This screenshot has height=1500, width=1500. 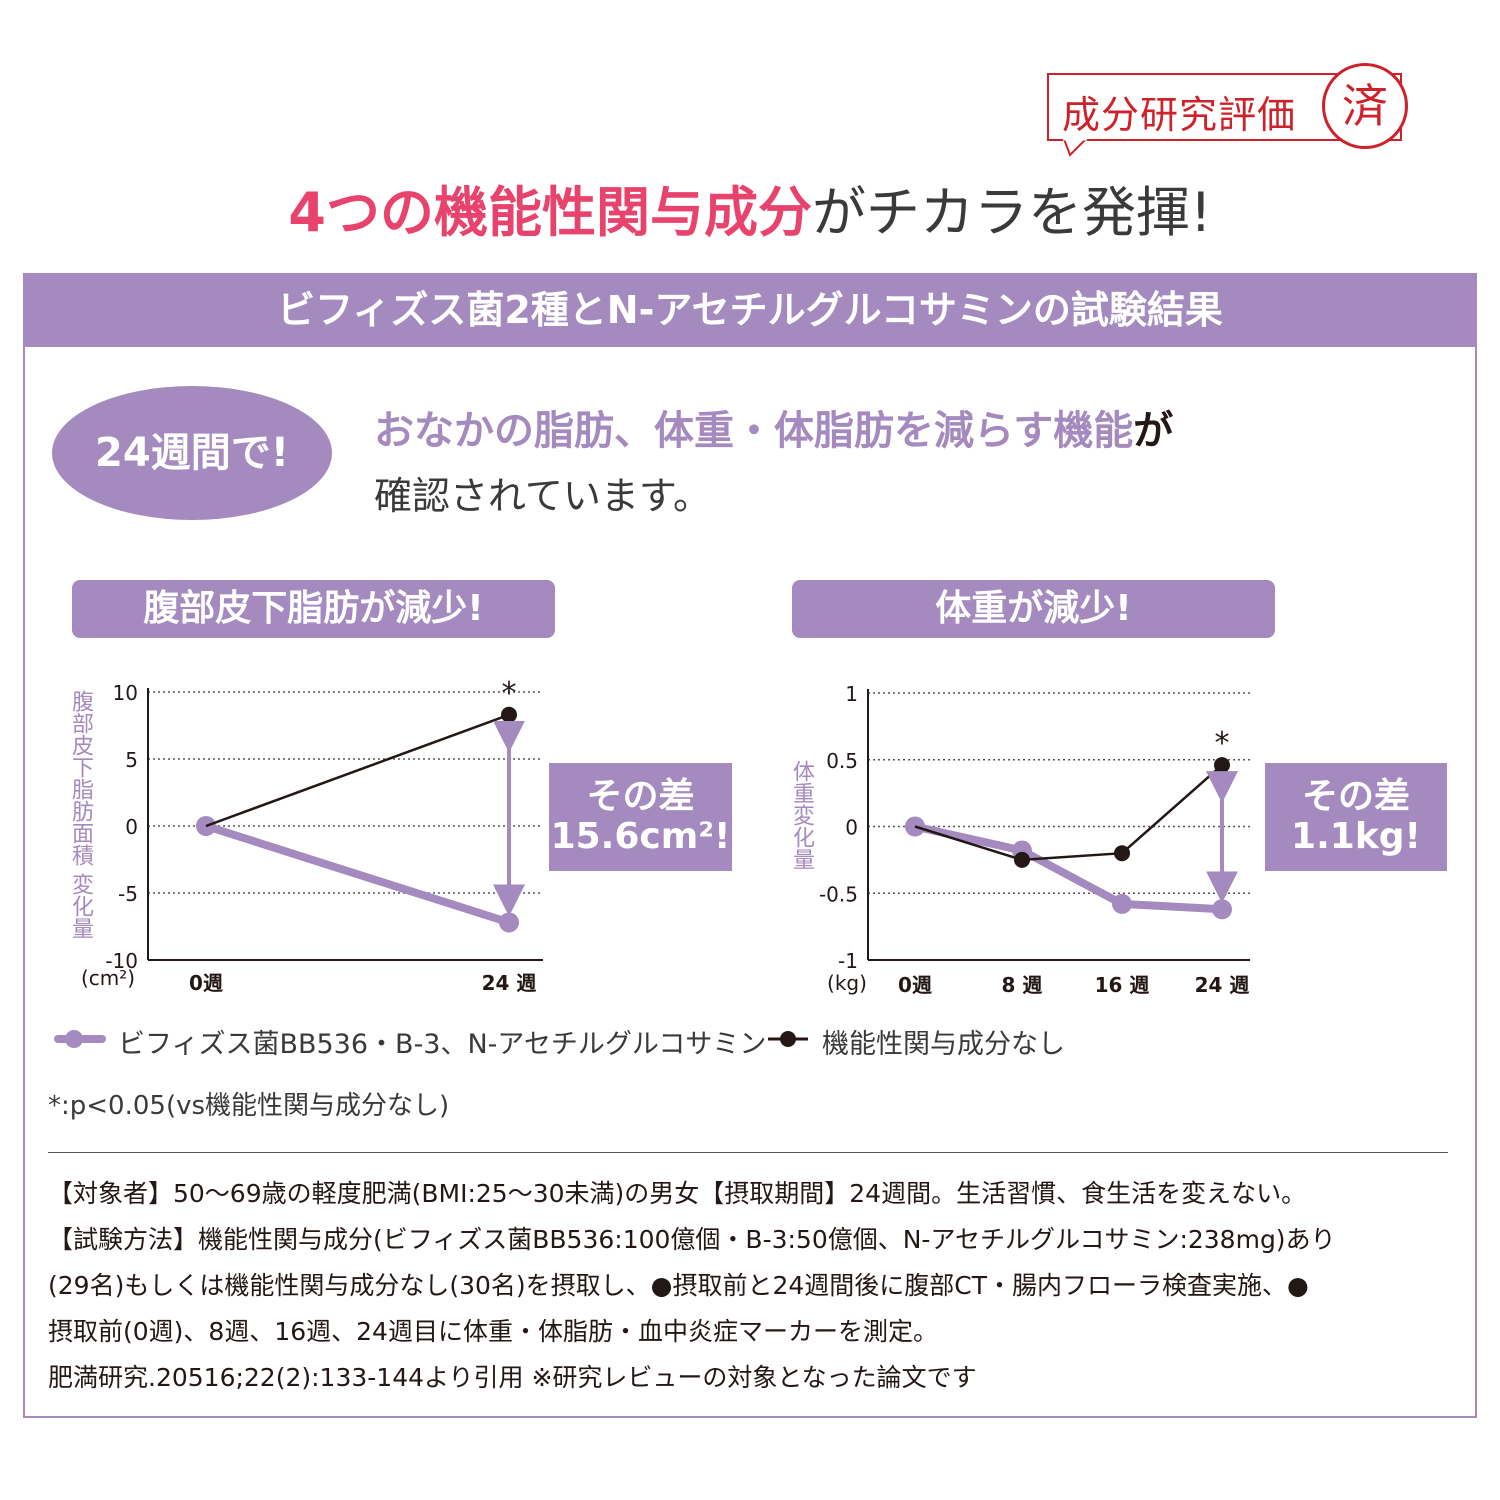 What do you see at coordinates (192, 453) in the screenshot?
I see `period-oval: 24週間で!` at bounding box center [192, 453].